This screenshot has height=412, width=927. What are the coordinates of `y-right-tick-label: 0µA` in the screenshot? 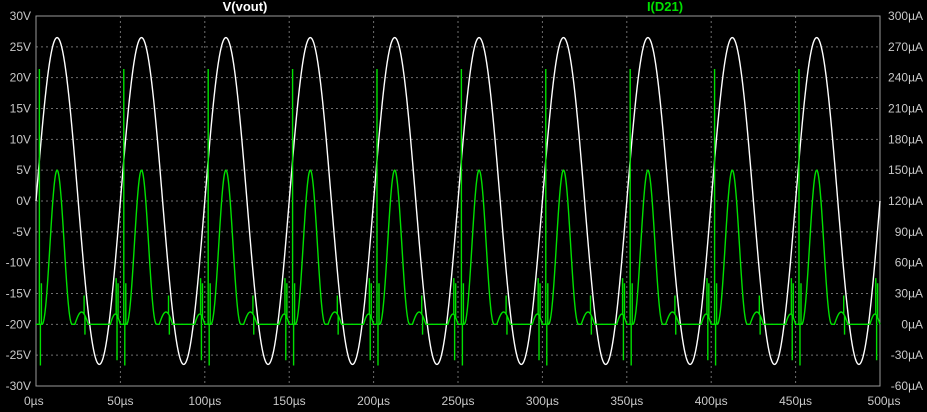 It's located at (912, 324).